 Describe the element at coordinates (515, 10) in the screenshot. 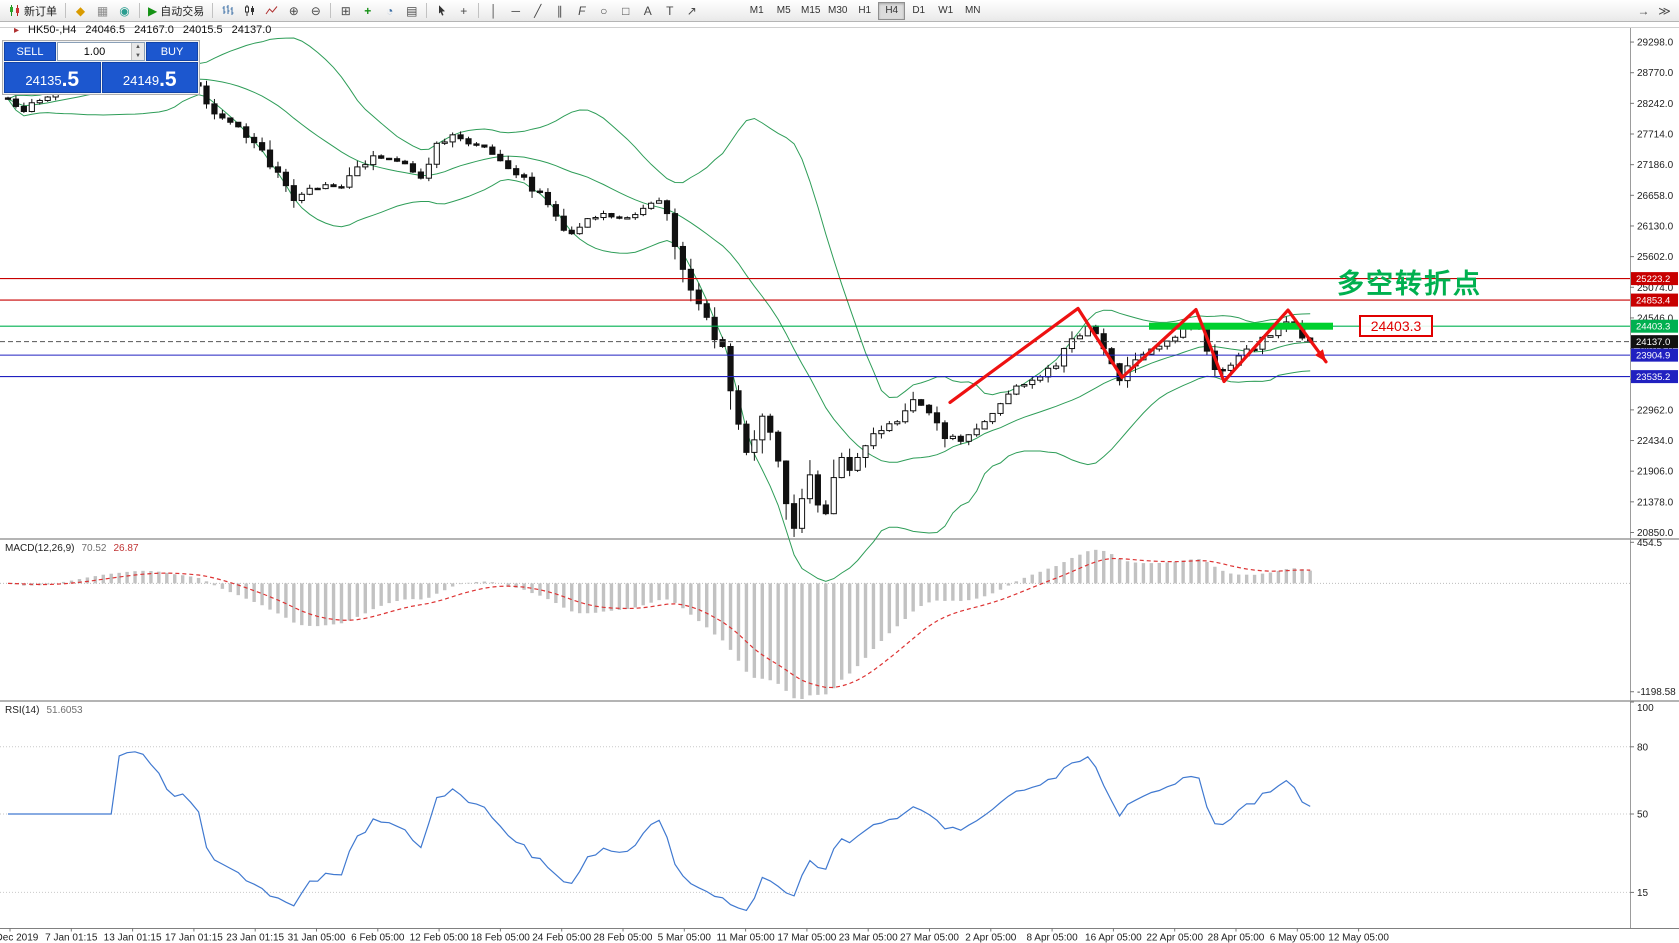

I see `horizontal-line-tool-button: ─` at that location.